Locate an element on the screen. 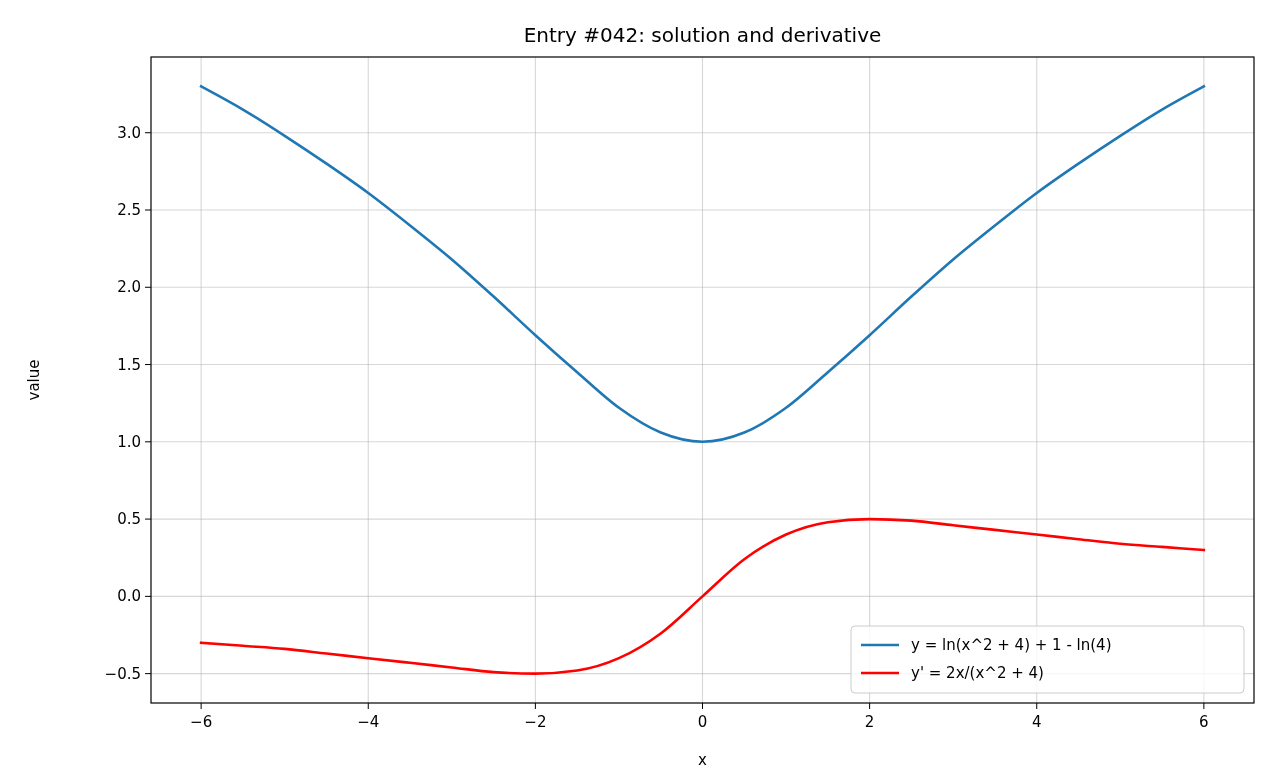 The height and width of the screenshot is (776, 1262). x-tick-label: −6 is located at coordinates (201, 722).